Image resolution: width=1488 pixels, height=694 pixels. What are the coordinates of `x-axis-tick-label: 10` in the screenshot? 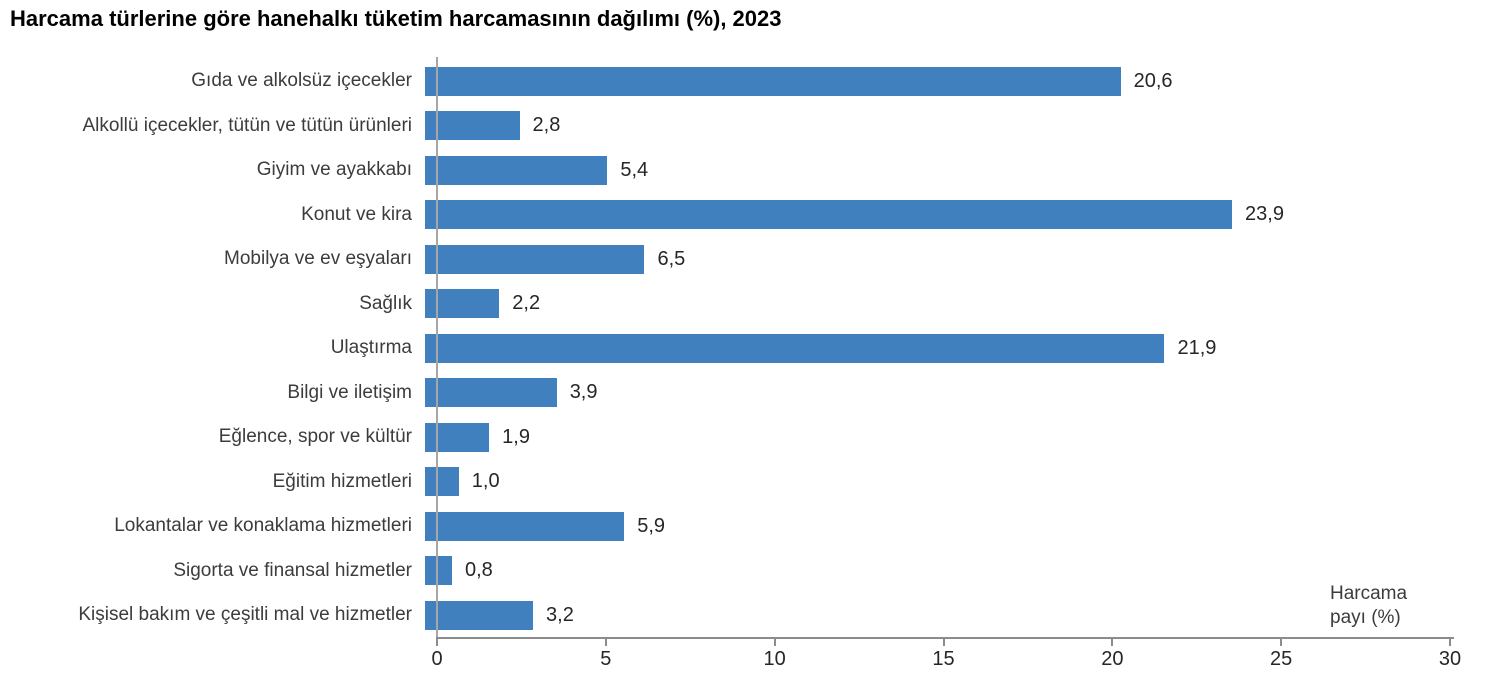 It's located at (774, 659).